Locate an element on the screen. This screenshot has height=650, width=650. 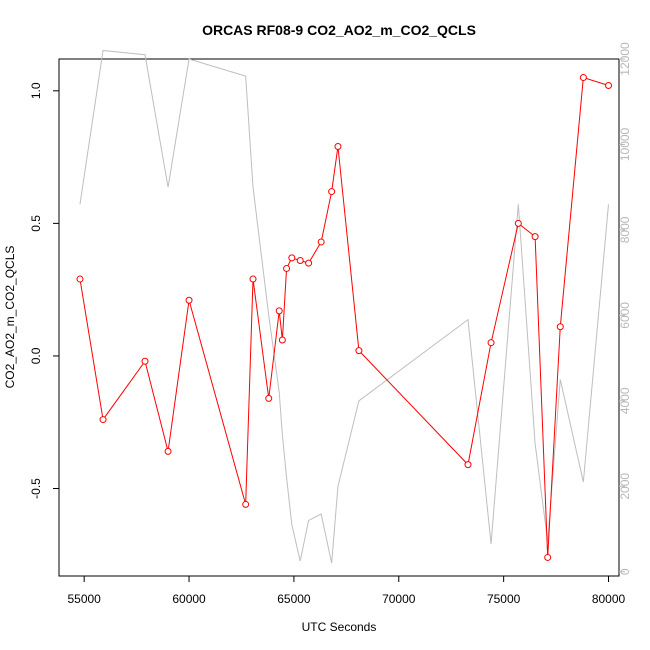
x-axis-title: UTC Seconds is located at coordinates (339, 627).